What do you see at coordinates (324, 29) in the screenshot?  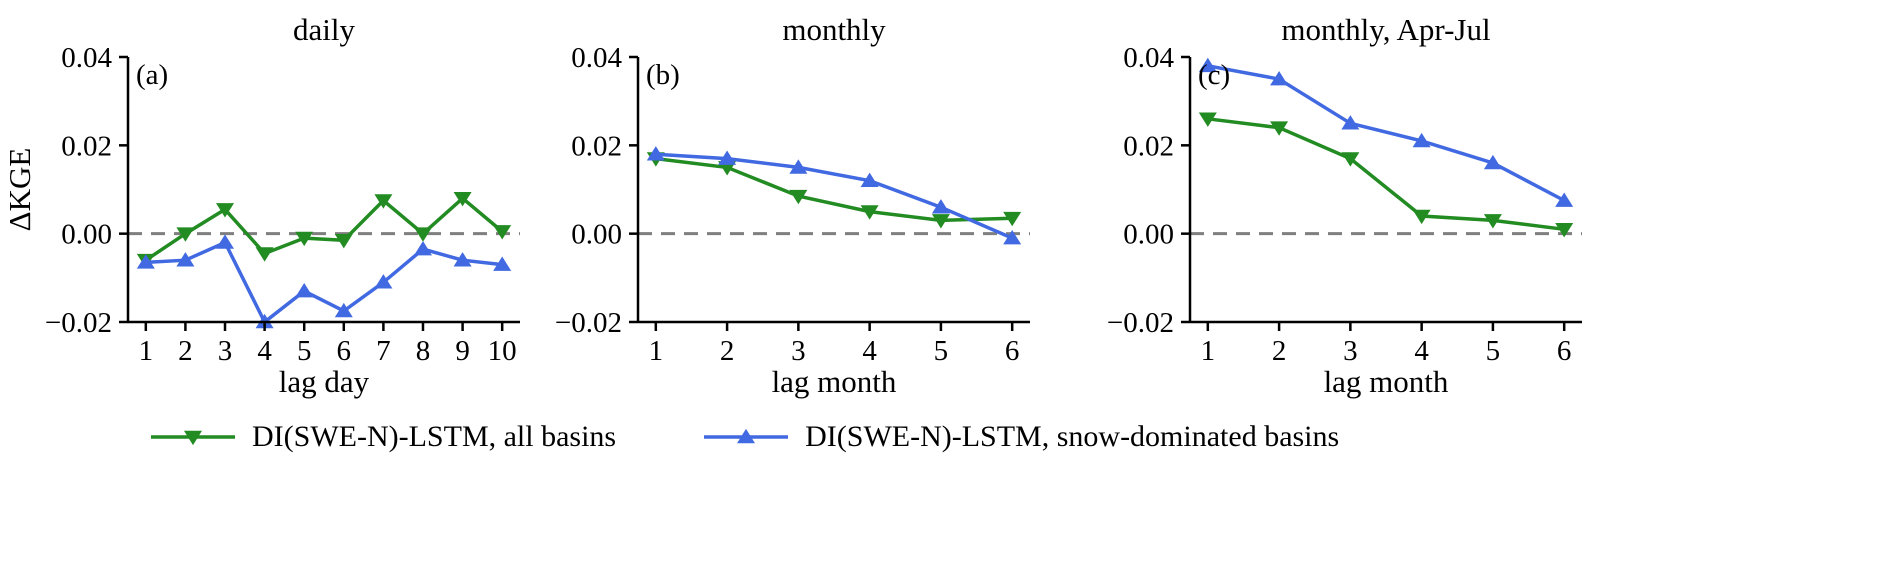 I see `panel-title: daily` at bounding box center [324, 29].